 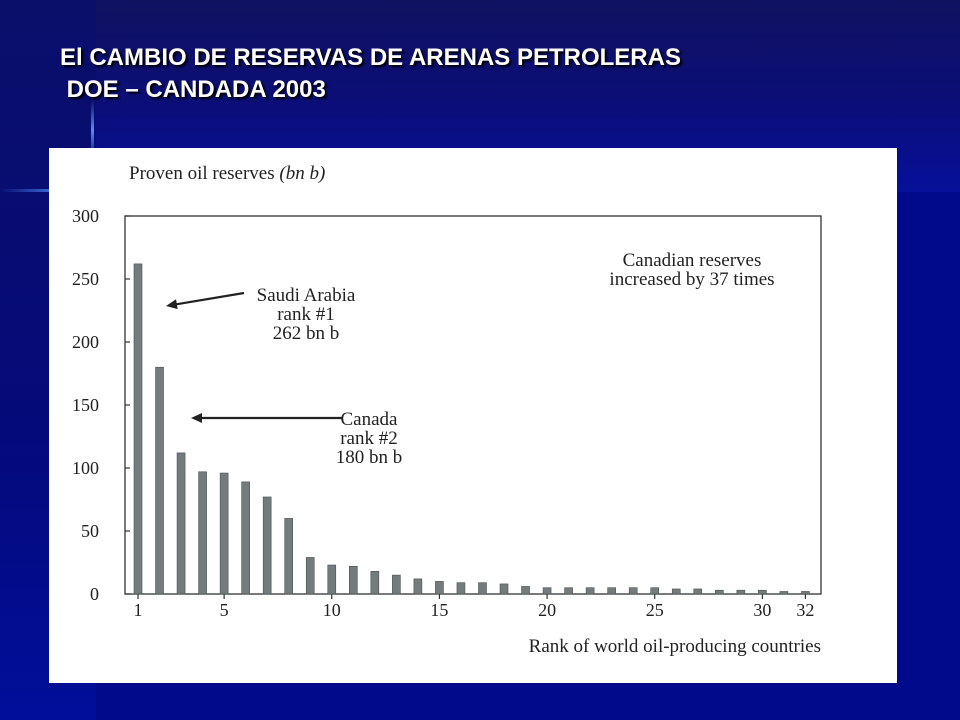 What do you see at coordinates (85, 216) in the screenshot?
I see `y-tick-label: 300` at bounding box center [85, 216].